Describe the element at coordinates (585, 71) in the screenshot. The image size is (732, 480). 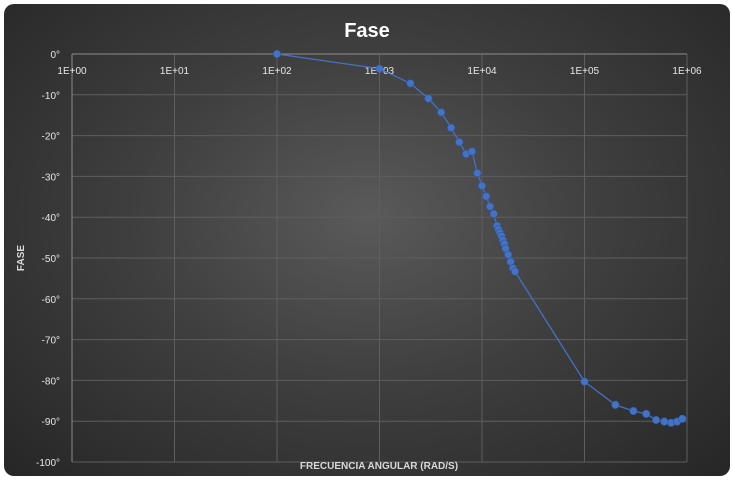
I see `x-tick-label: 1E+05` at that location.